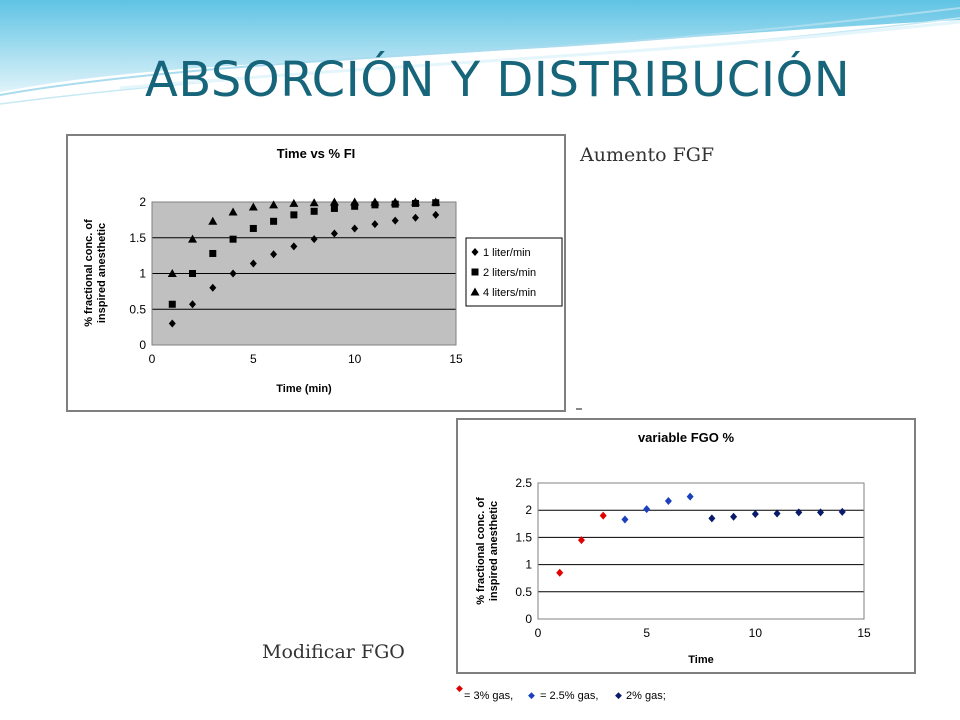 Image resolution: width=960 pixels, height=720 pixels. I want to click on stray-dash, so click(579, 409).